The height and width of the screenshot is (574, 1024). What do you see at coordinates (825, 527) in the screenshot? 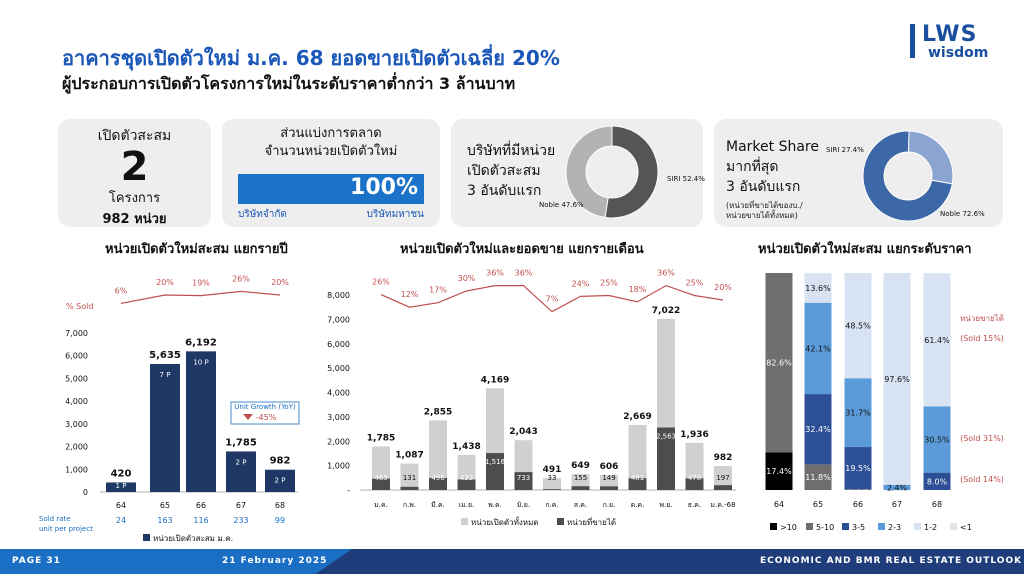
I see `chart3-legend-label: 5-10` at bounding box center [825, 527].